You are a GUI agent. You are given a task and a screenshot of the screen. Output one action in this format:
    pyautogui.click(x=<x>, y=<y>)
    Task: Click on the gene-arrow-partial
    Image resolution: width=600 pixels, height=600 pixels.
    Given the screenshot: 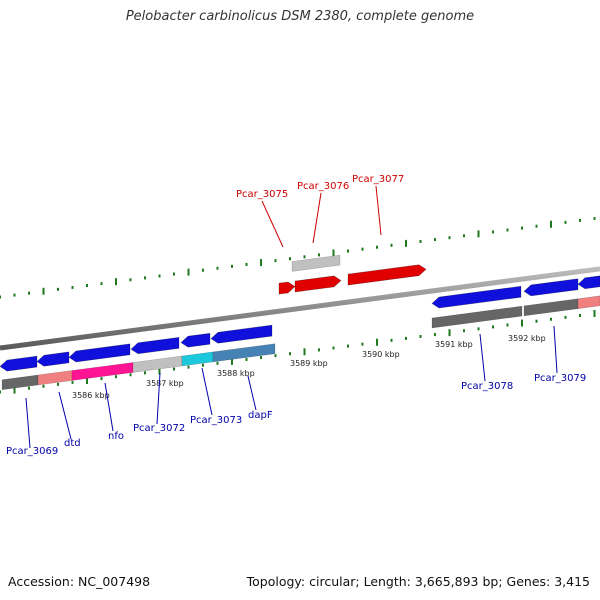 What is the action you would take?
    pyautogui.click(x=588, y=282)
    